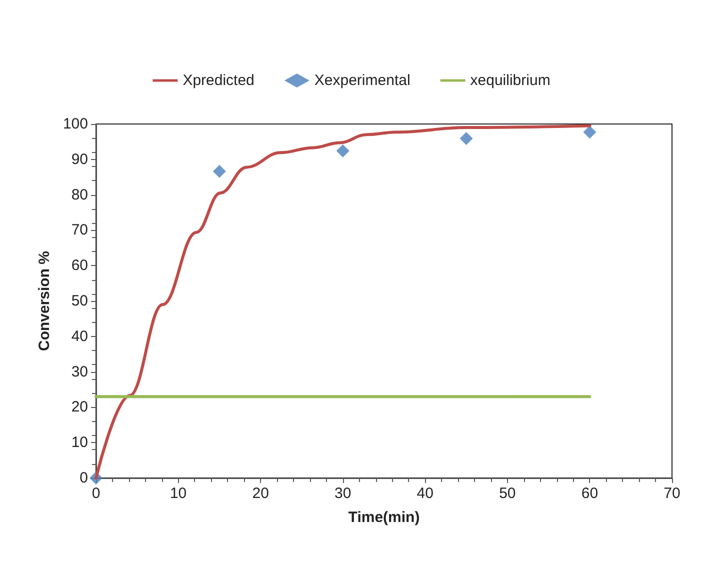 This screenshot has height=571, width=703. What do you see at coordinates (79, 230) in the screenshot?
I see `y-tick-label: 70` at bounding box center [79, 230].